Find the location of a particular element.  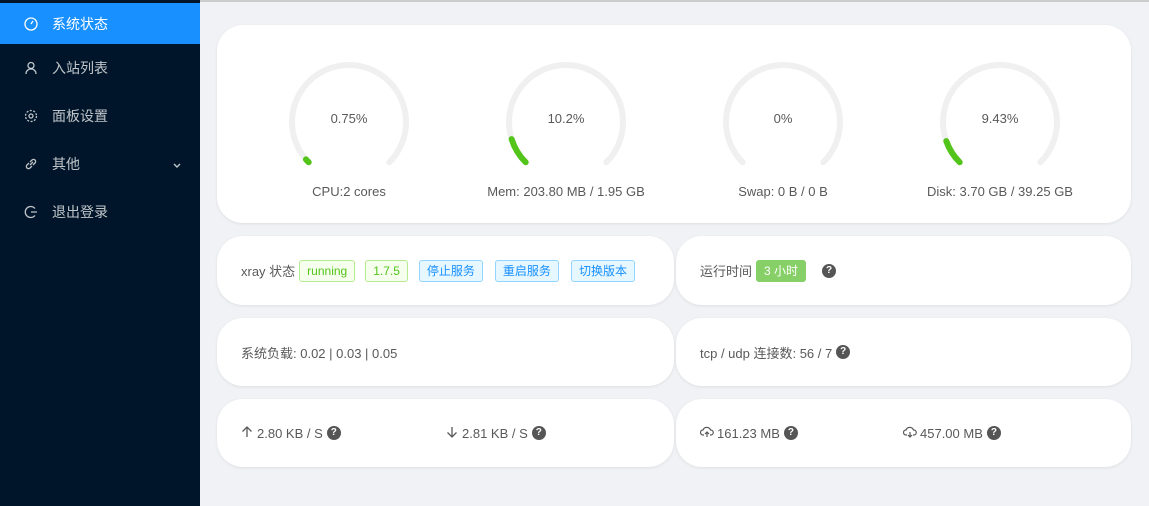

uptime-label: 运行时间 is located at coordinates (726, 271).